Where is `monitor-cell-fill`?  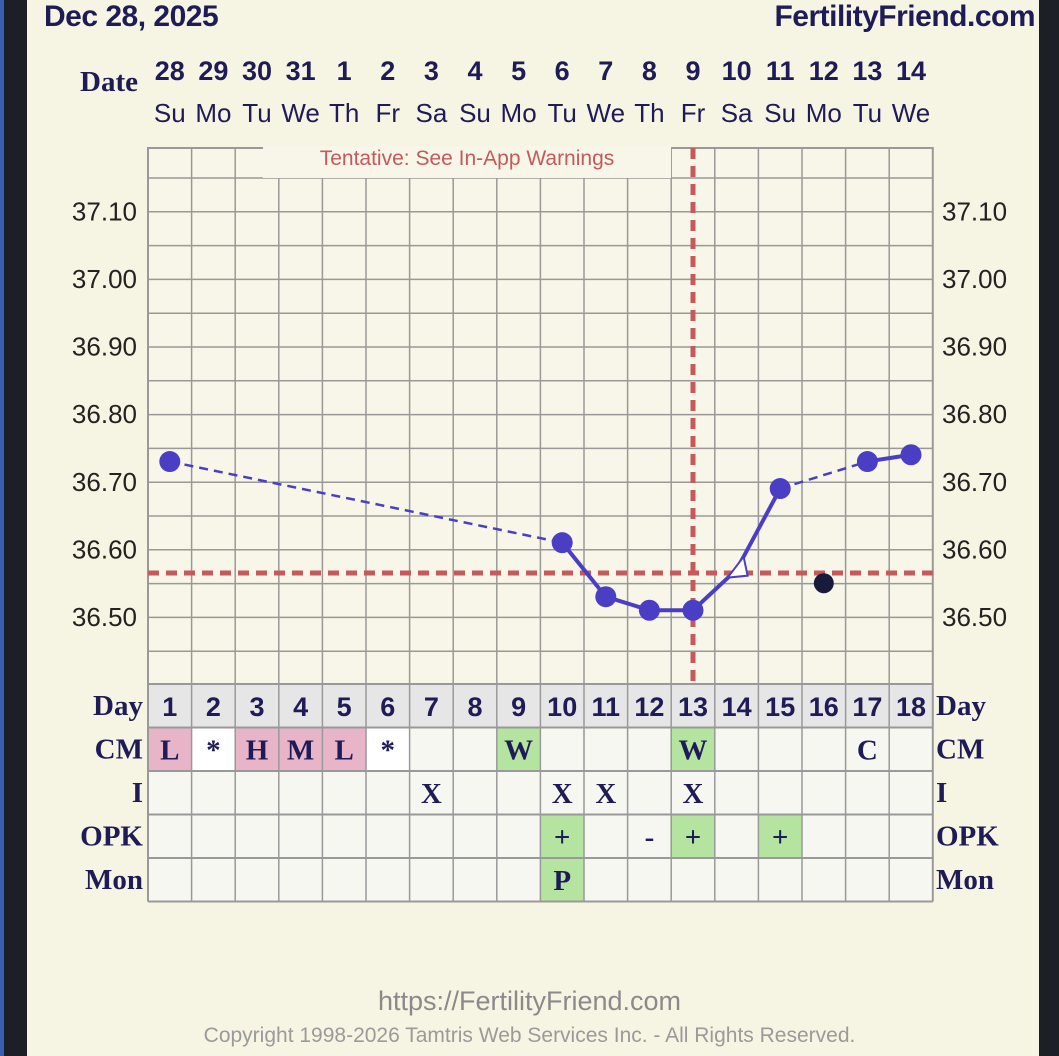
monitor-cell-fill is located at coordinates (562, 880).